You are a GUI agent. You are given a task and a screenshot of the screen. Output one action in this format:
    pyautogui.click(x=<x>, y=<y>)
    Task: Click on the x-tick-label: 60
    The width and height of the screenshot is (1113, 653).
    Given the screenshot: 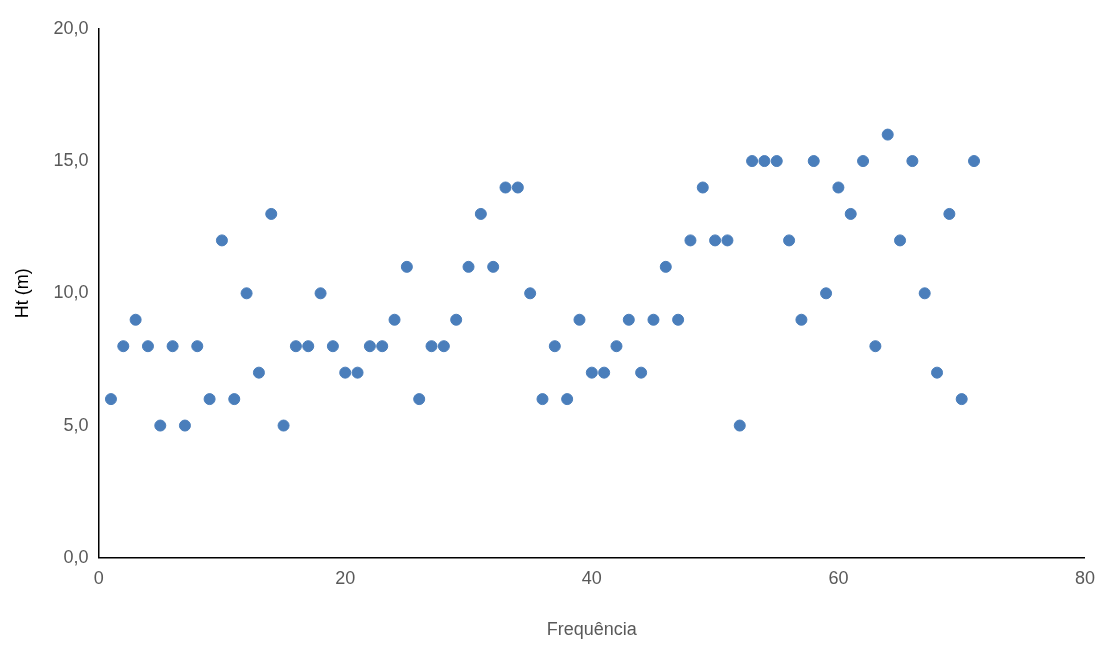 What is the action you would take?
    pyautogui.click(x=838, y=577)
    